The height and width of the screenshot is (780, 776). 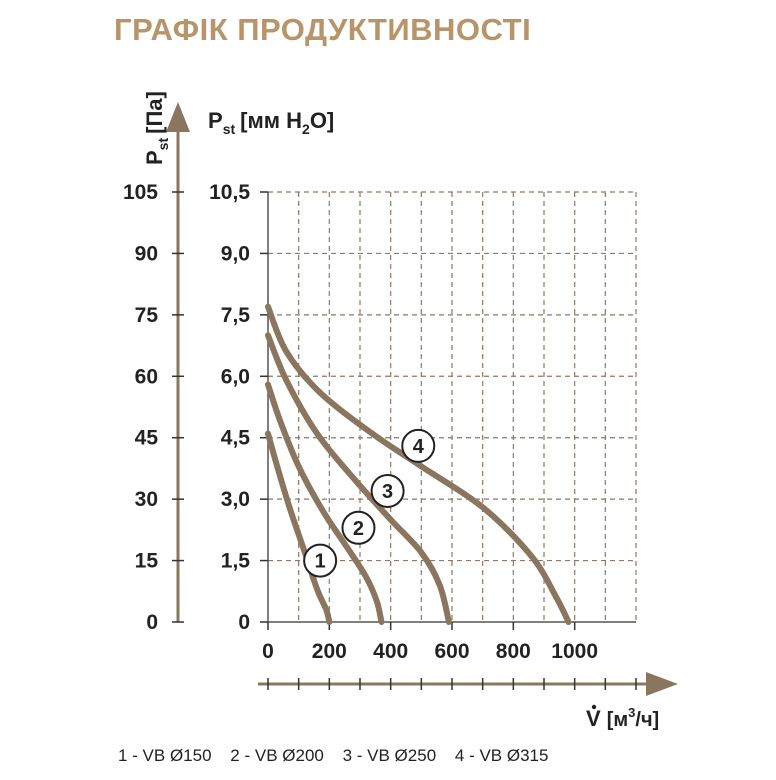 What do you see at coordinates (229, 129) in the screenshot?
I see `y-right-title-sub: st` at bounding box center [229, 129].